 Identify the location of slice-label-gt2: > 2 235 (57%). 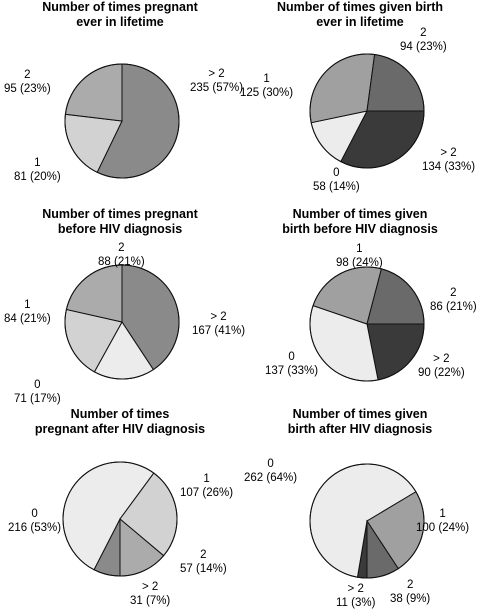
(217, 81).